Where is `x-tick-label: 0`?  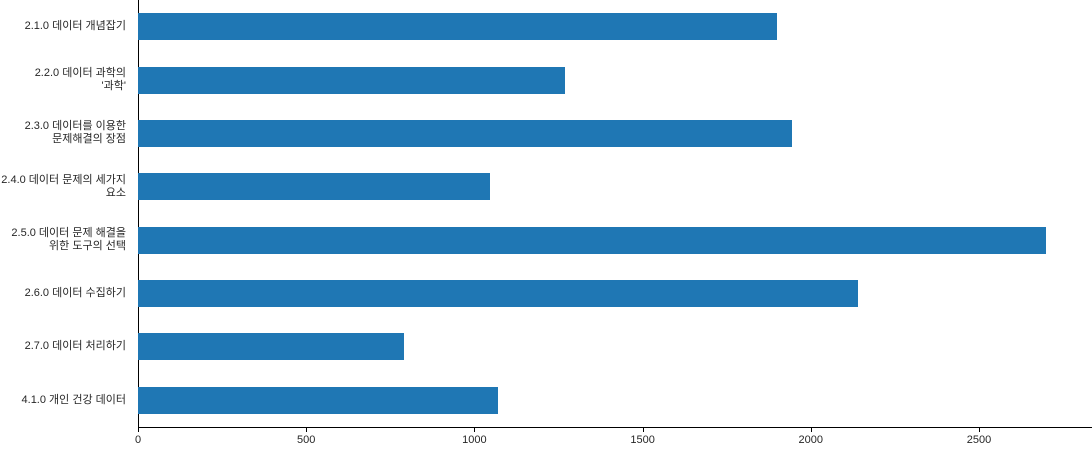 x-tick-label: 0 is located at coordinates (138, 440).